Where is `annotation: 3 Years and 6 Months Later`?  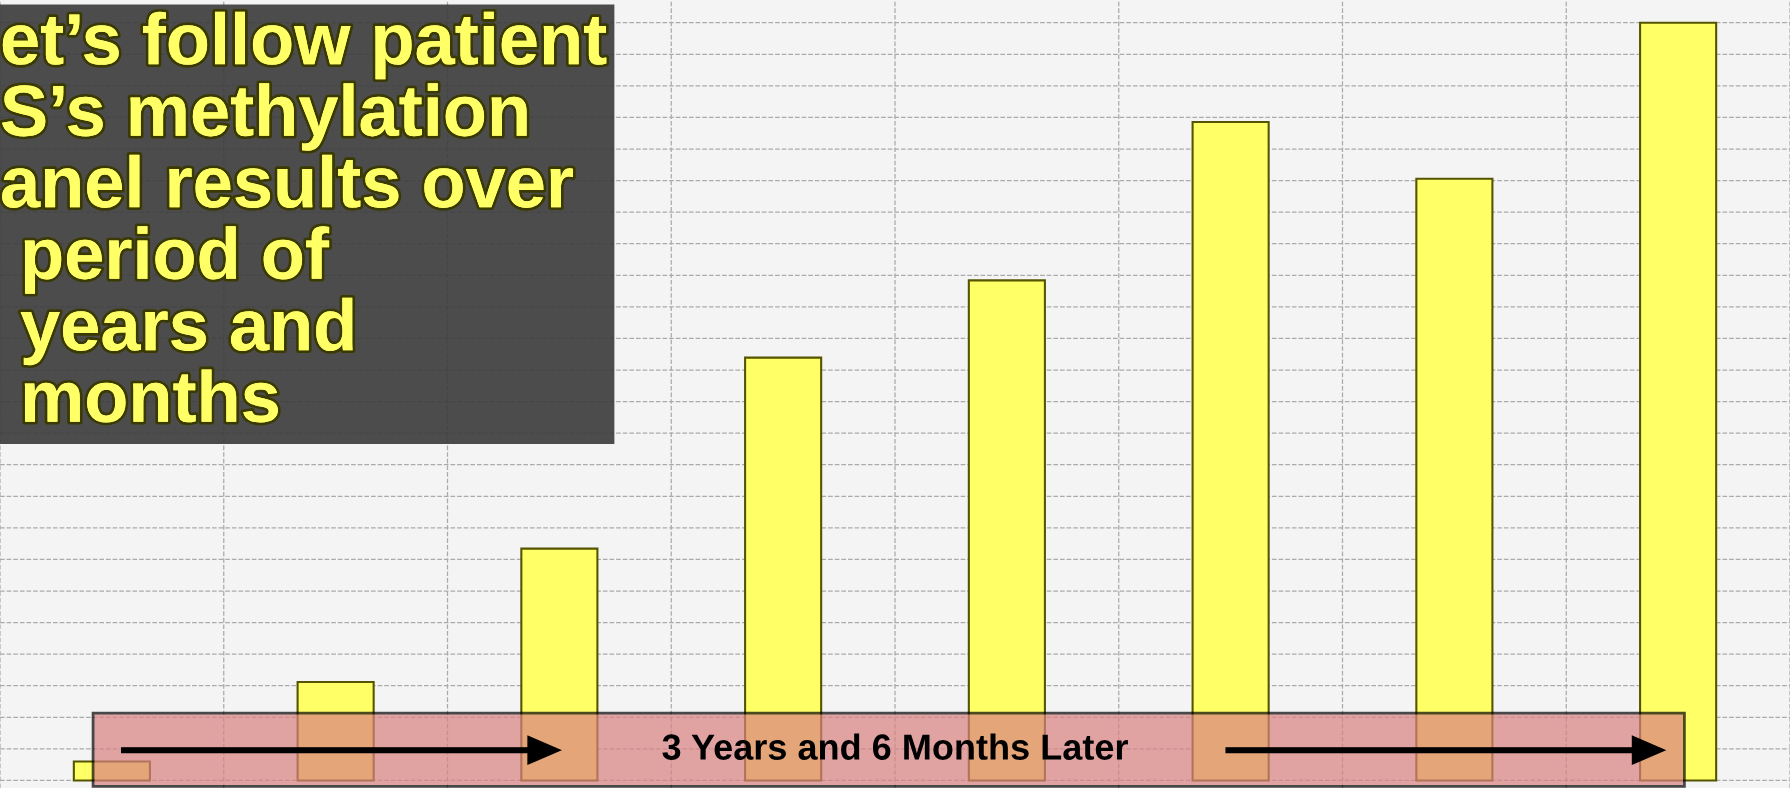 annotation: 3 Years and 6 Months Later is located at coordinates (895, 746).